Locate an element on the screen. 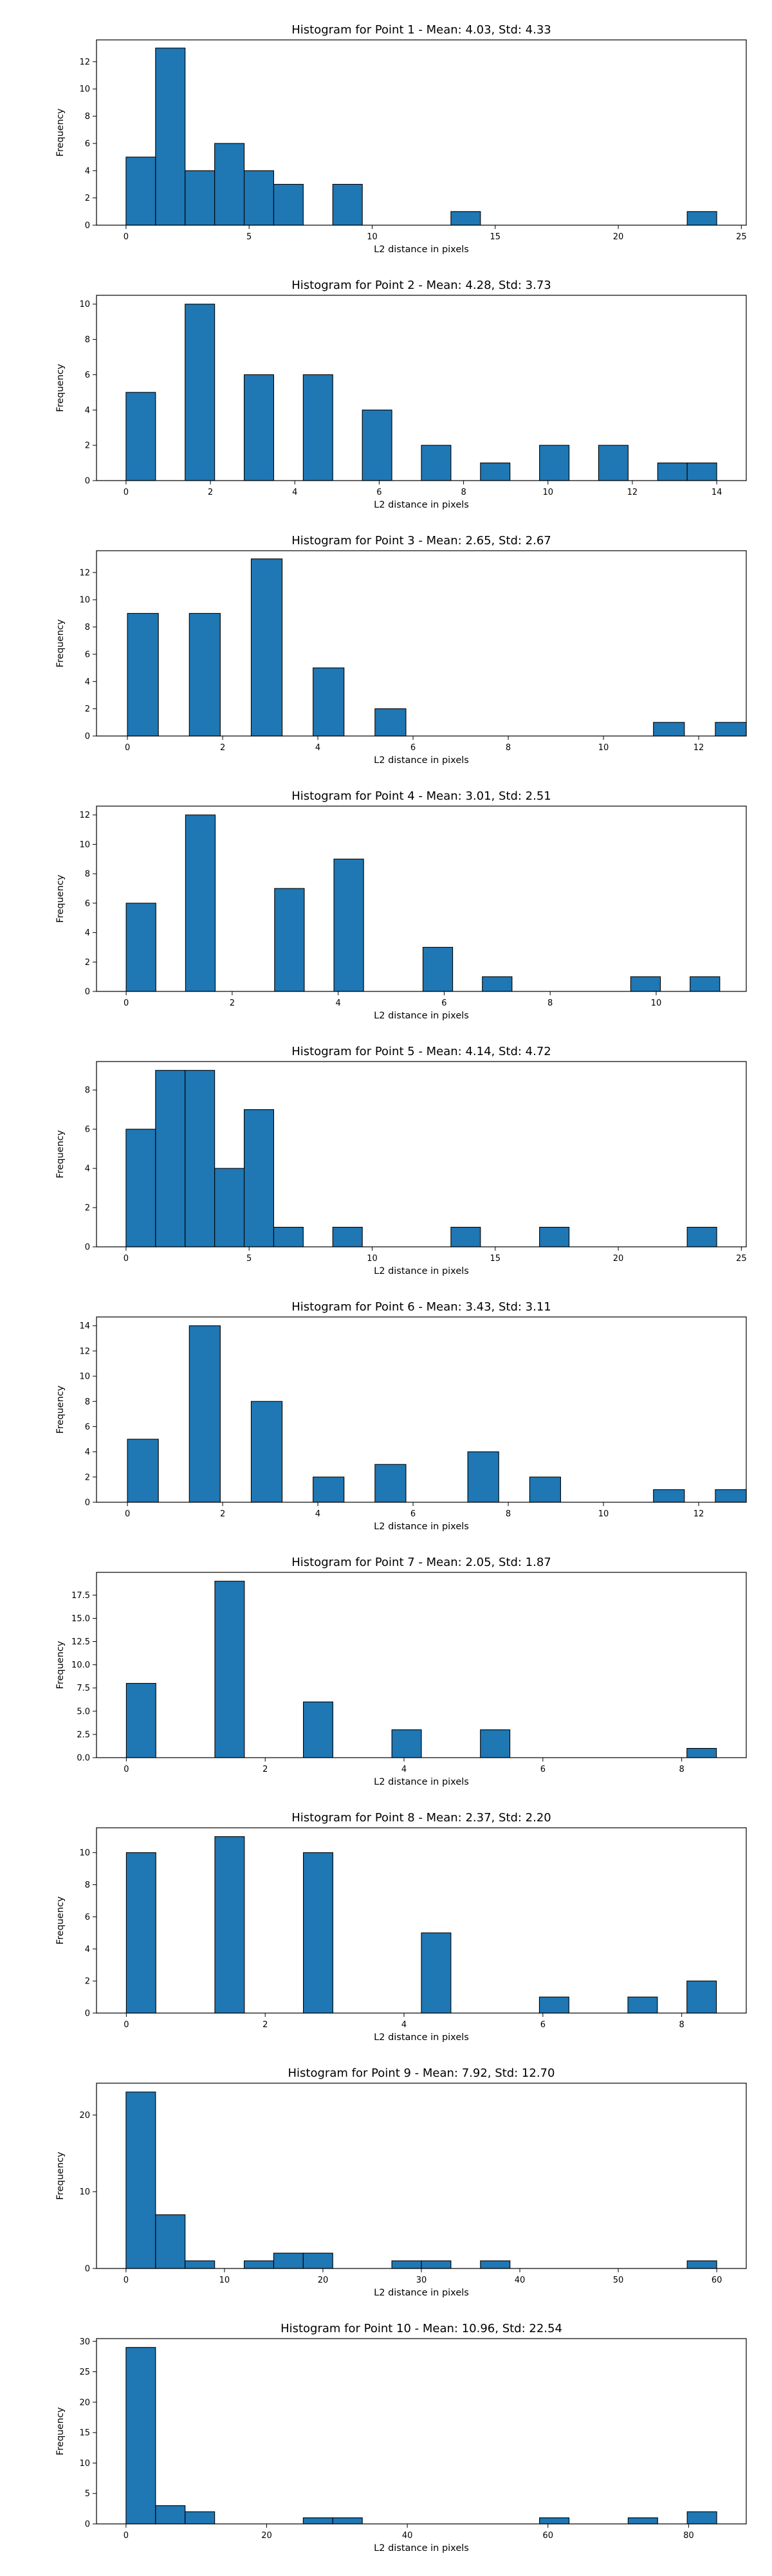  y-tick-label: 12 is located at coordinates (84, 62).